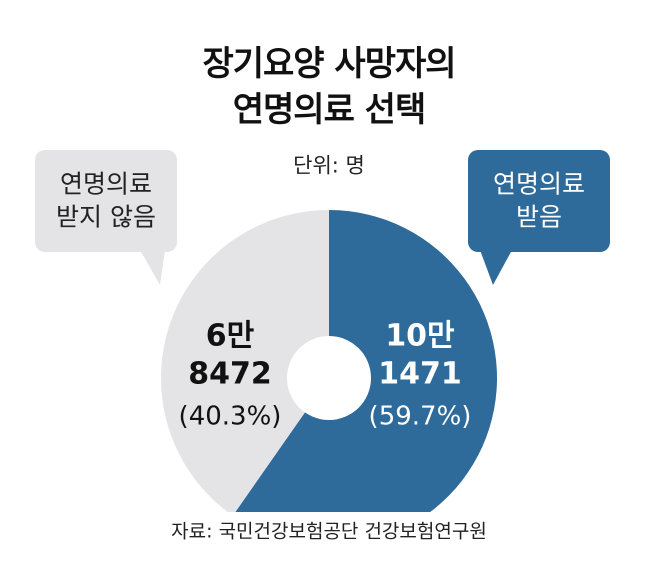  I want to click on source-note: 자료: 국민건강보험공단 건강보험연구원, so click(329, 531).